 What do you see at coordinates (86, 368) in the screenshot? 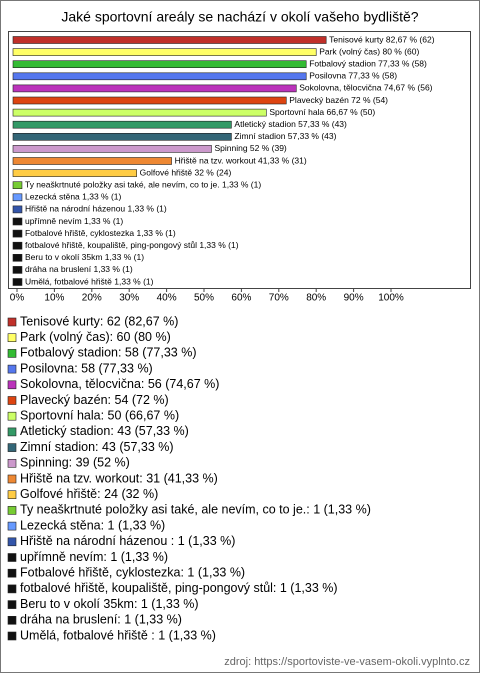
I see `legend-label: Posilovna: 58 (77,33 %)` at bounding box center [86, 368].